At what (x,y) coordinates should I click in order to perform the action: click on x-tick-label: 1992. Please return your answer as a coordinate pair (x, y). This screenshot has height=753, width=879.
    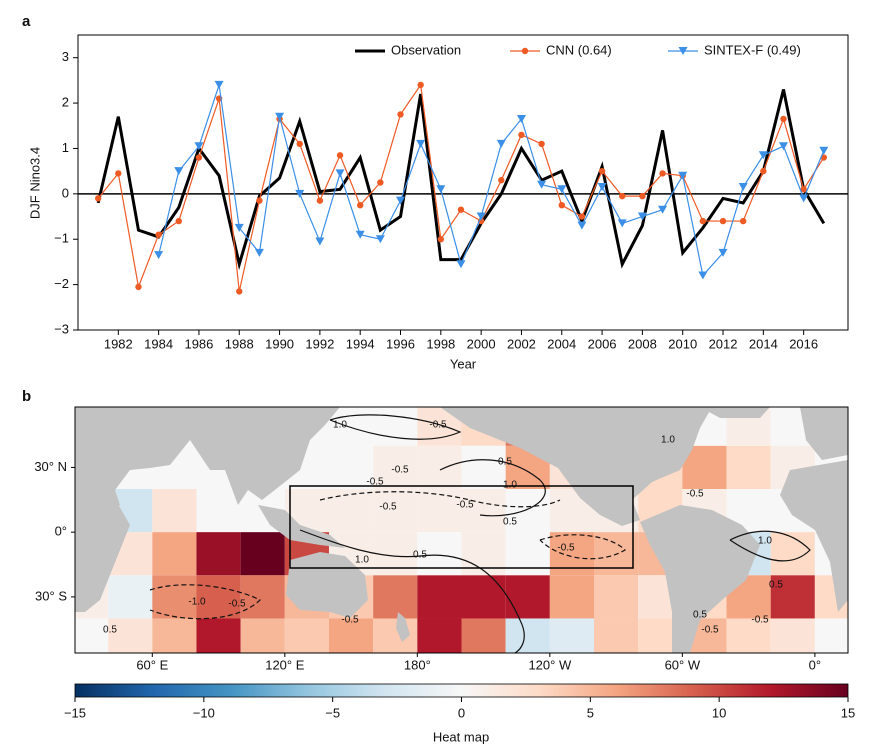
    Looking at the image, I should click on (319, 343).